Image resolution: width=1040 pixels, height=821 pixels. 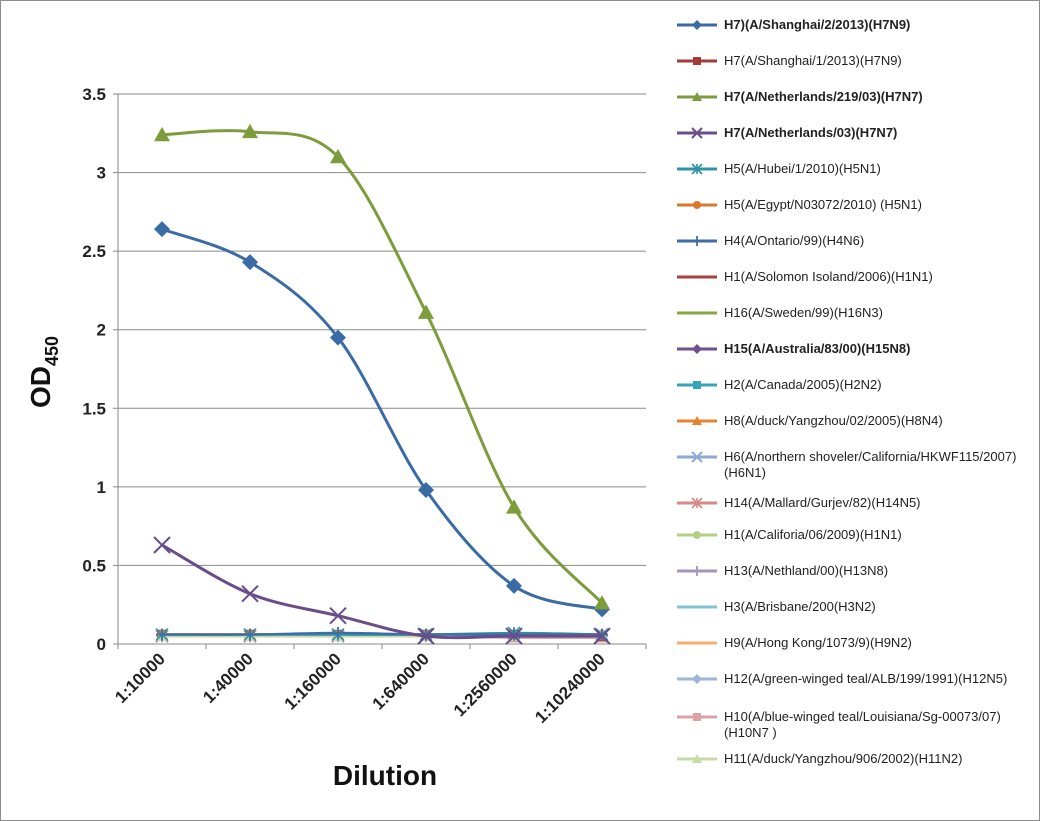 What do you see at coordinates (313, 681) in the screenshot?
I see `x-tick-label: 1:160000` at bounding box center [313, 681].